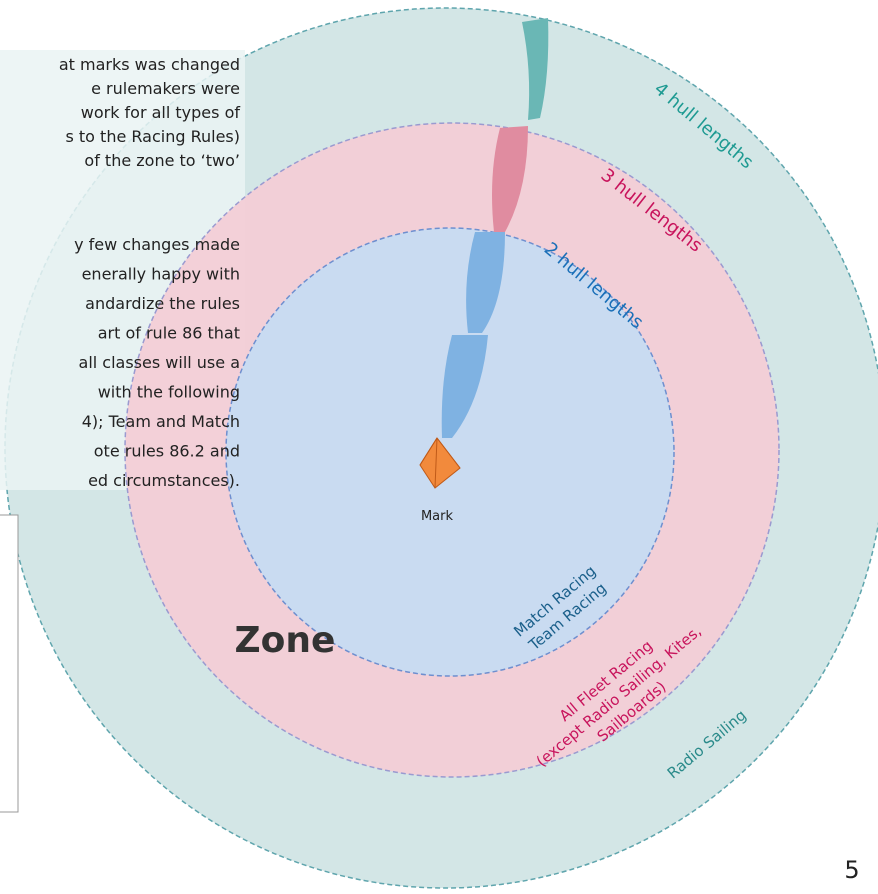 This screenshot has width=878, height=894. Describe the element at coordinates (161, 274) in the screenshot. I see `paragraph-line: enerally happy with` at that location.